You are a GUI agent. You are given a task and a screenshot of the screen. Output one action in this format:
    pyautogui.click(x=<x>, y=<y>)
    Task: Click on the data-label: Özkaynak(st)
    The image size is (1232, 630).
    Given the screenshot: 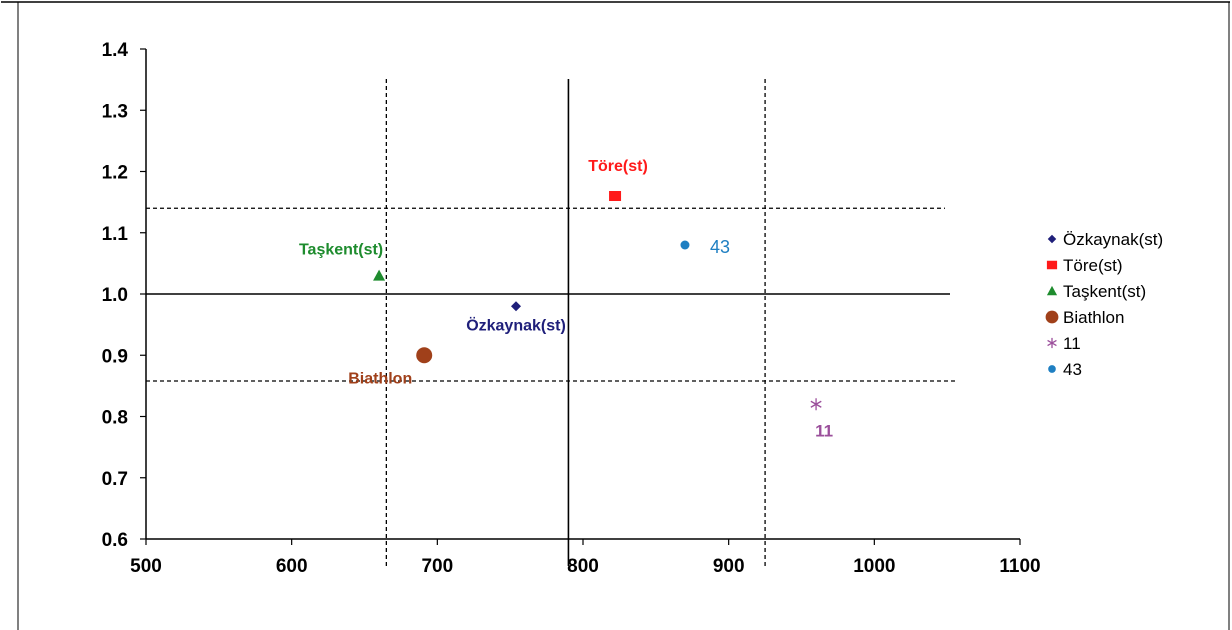 What is the action you would take?
    pyautogui.click(x=516, y=324)
    